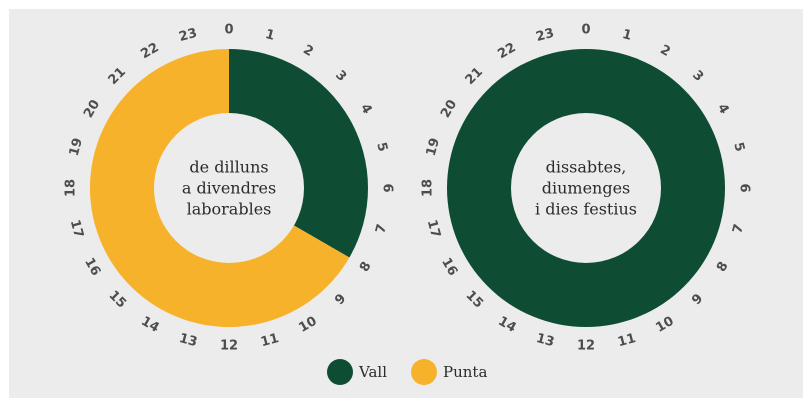  Describe the element at coordinates (586, 167) in the screenshot. I see `center-label-line: dissabtes,` at that location.